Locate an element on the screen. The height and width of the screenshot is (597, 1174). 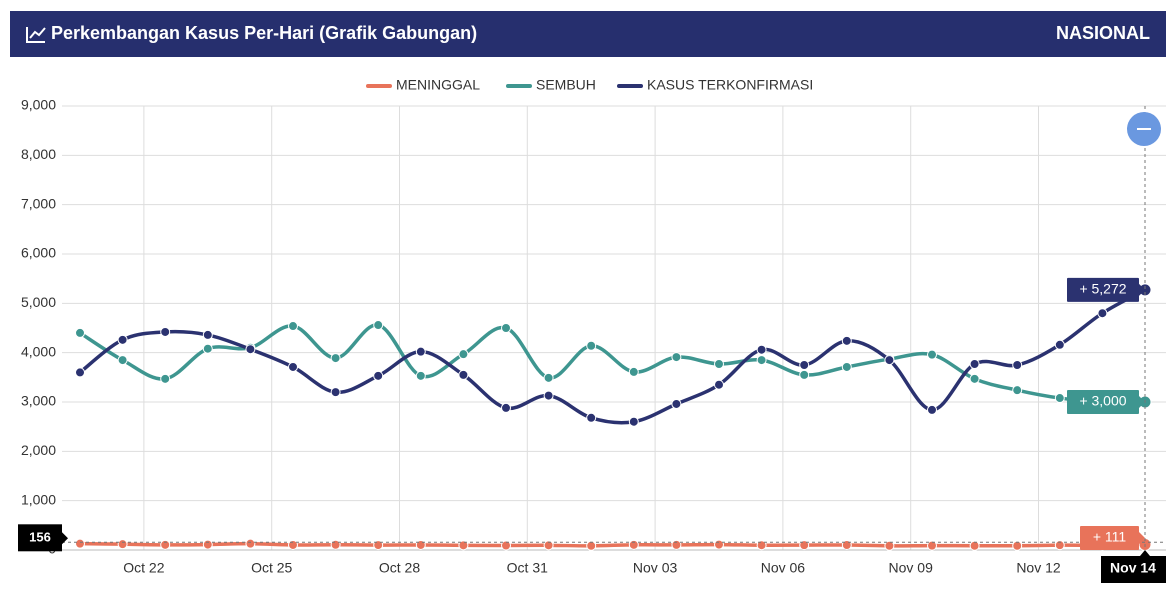
y-tick-label: 6,000 is located at coordinates (38, 253).